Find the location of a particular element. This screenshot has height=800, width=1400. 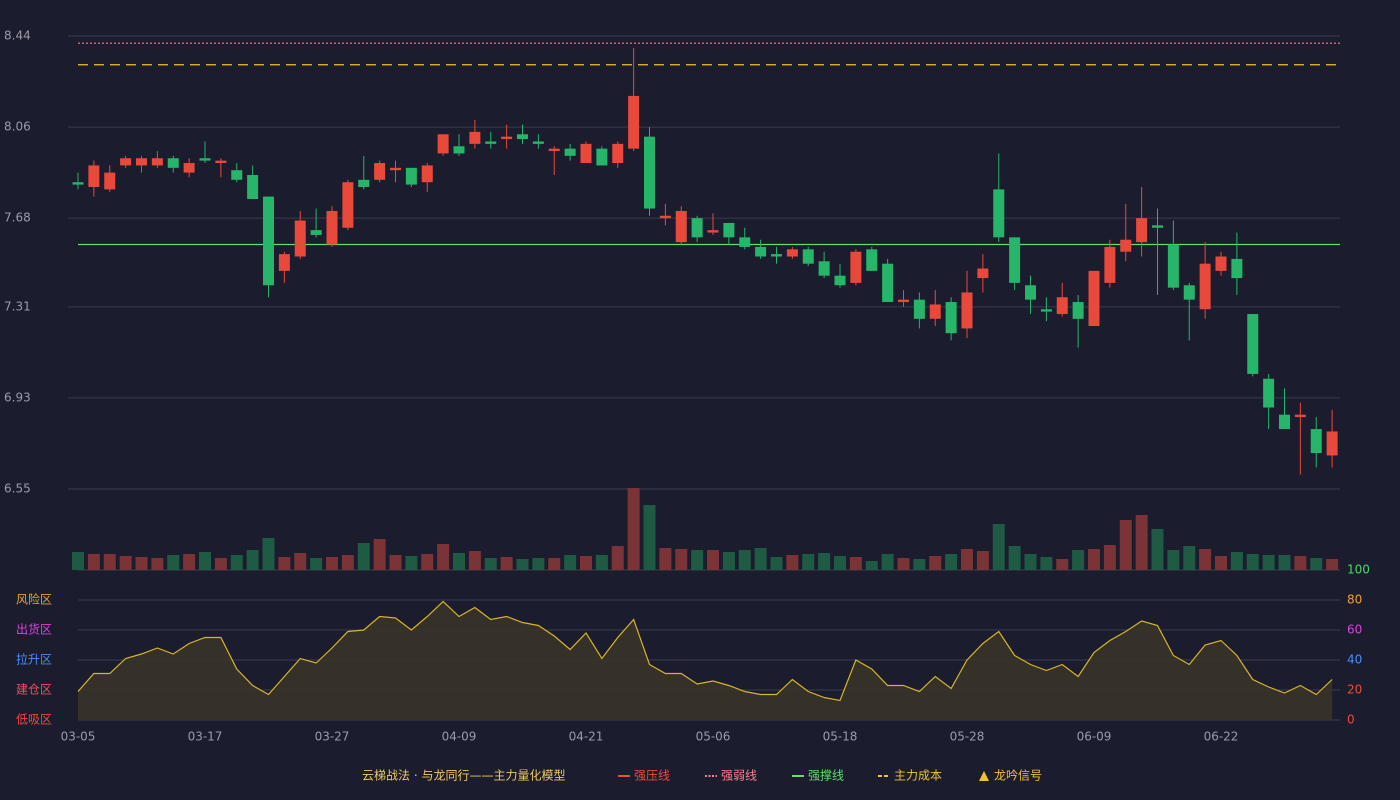

x-tick-label: 04-21 is located at coordinates (586, 737).